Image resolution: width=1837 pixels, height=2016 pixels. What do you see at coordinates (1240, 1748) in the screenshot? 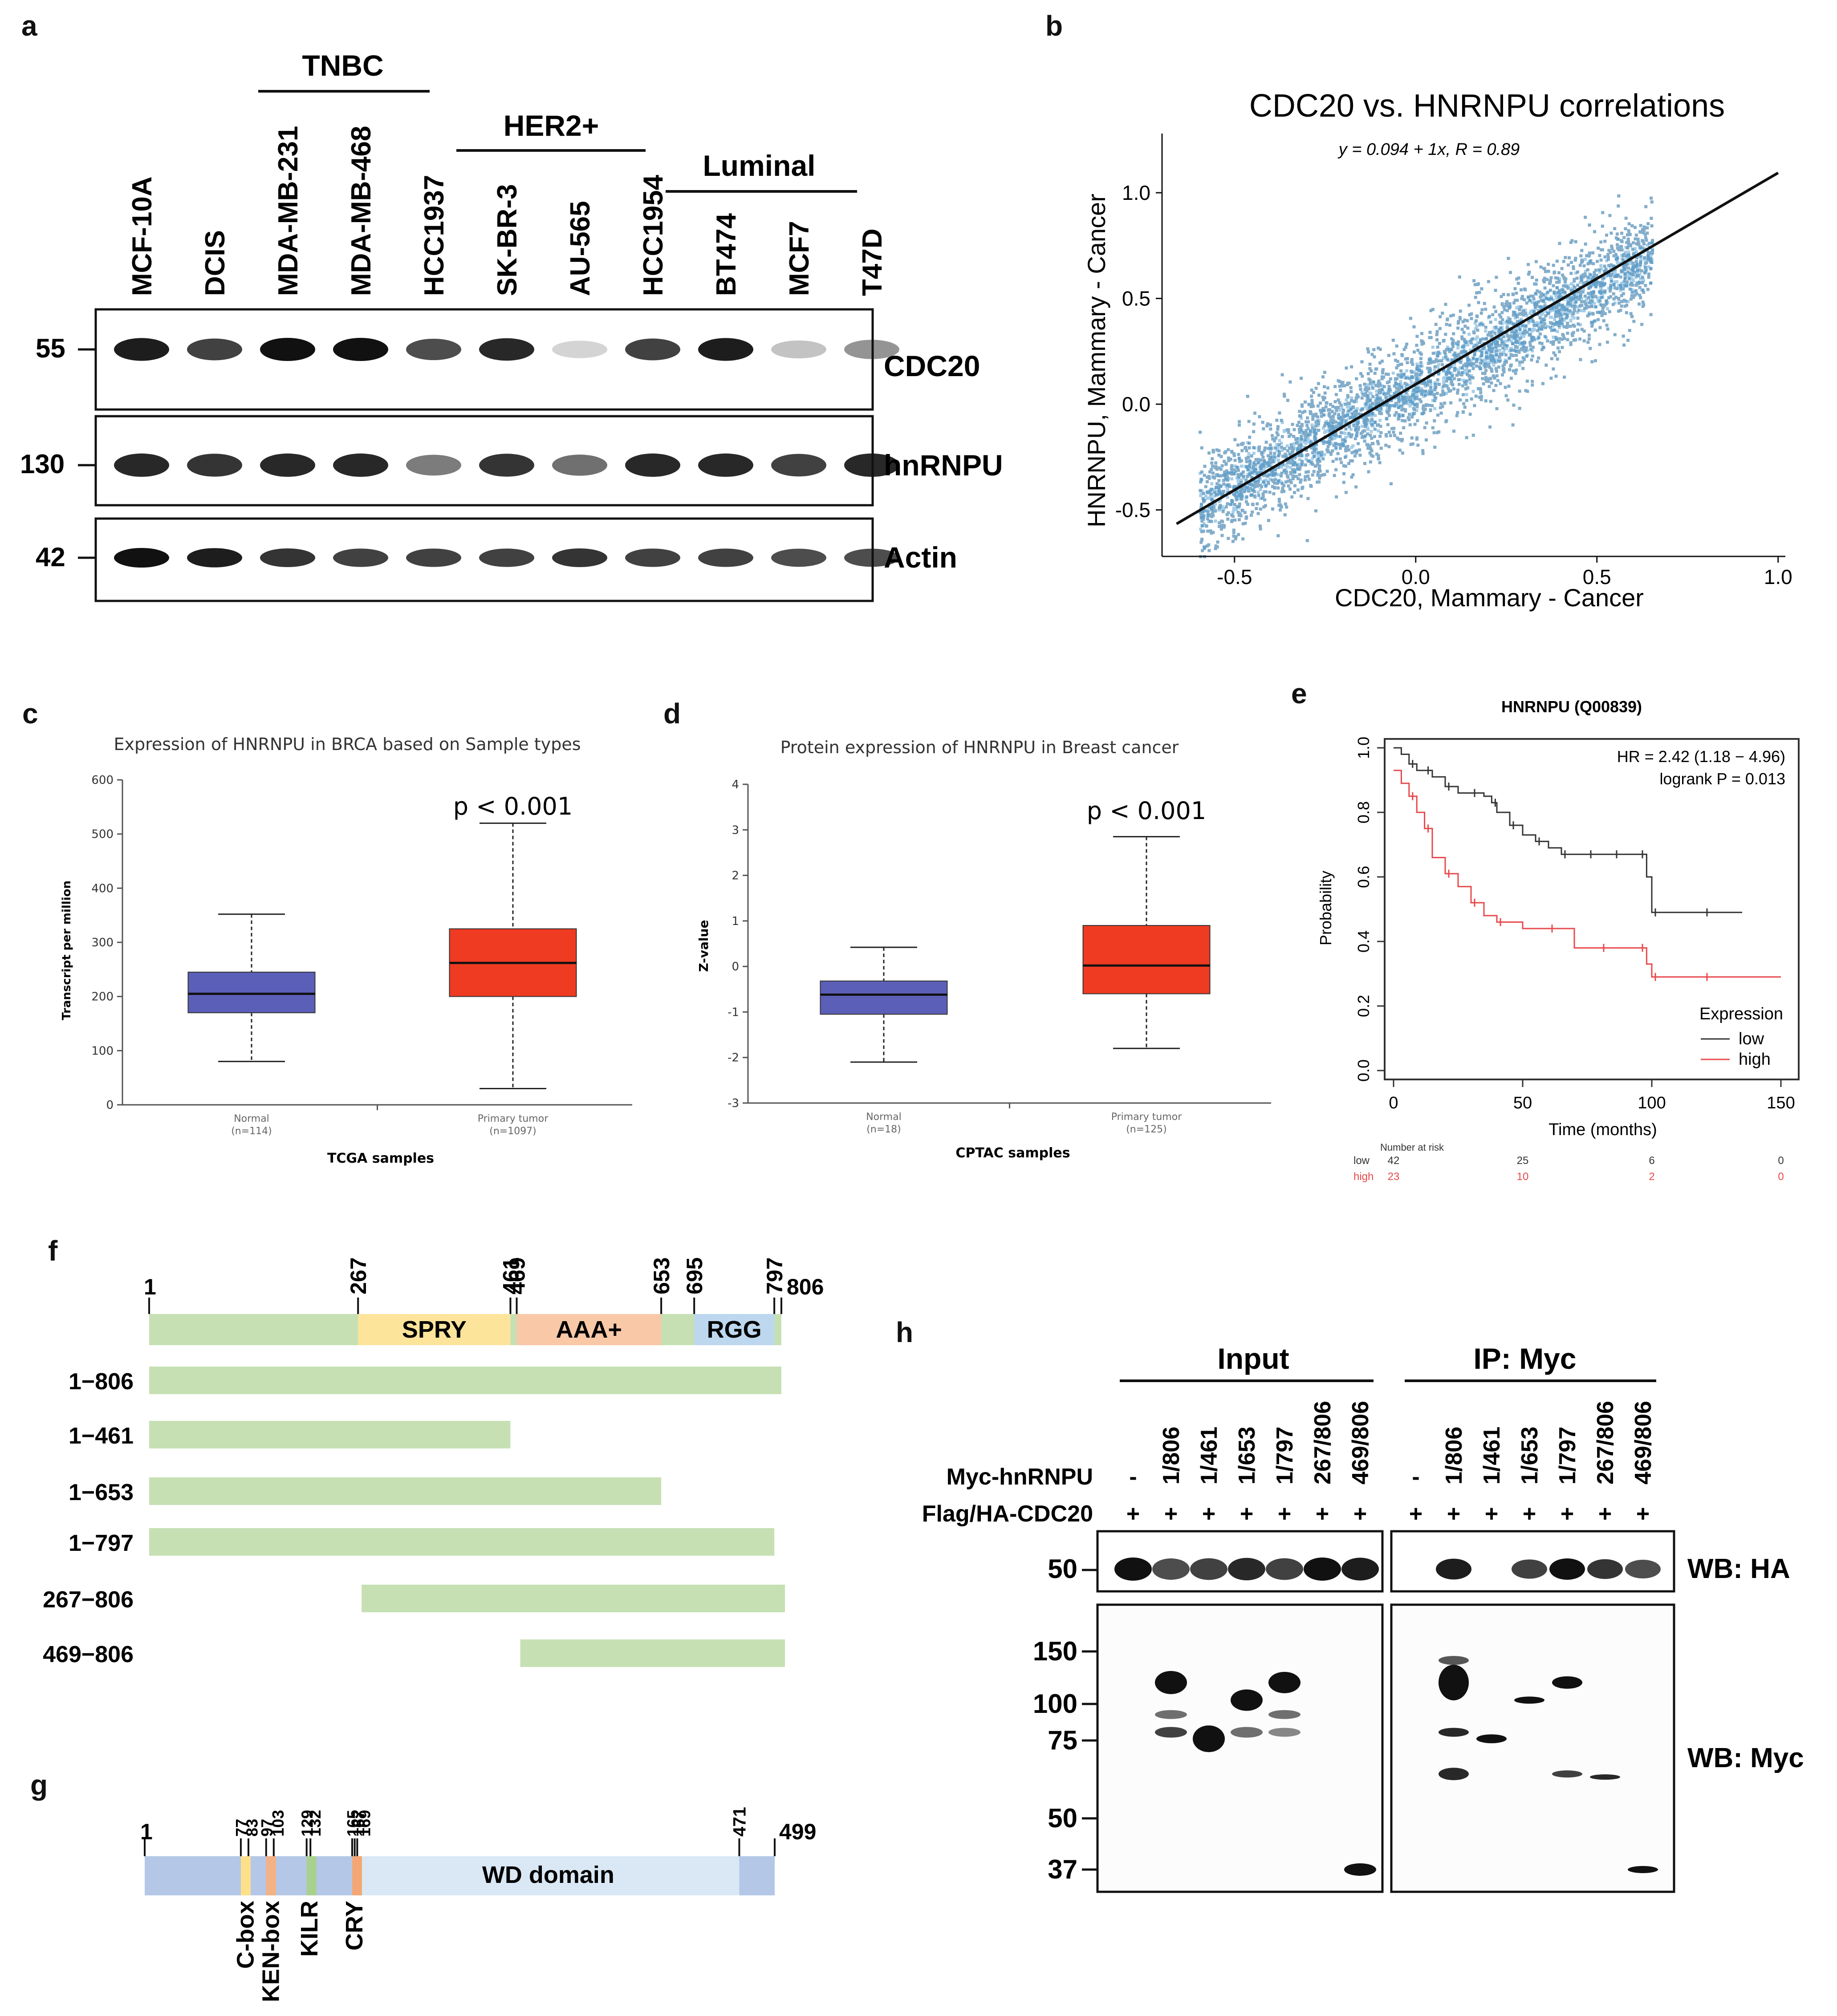
I see `h-myc-input-box` at bounding box center [1240, 1748].